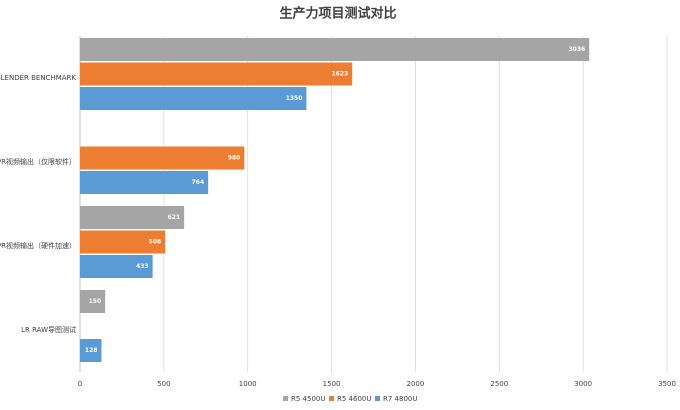 This screenshot has width=680, height=410. I want to click on value-label: 508, so click(155, 242).